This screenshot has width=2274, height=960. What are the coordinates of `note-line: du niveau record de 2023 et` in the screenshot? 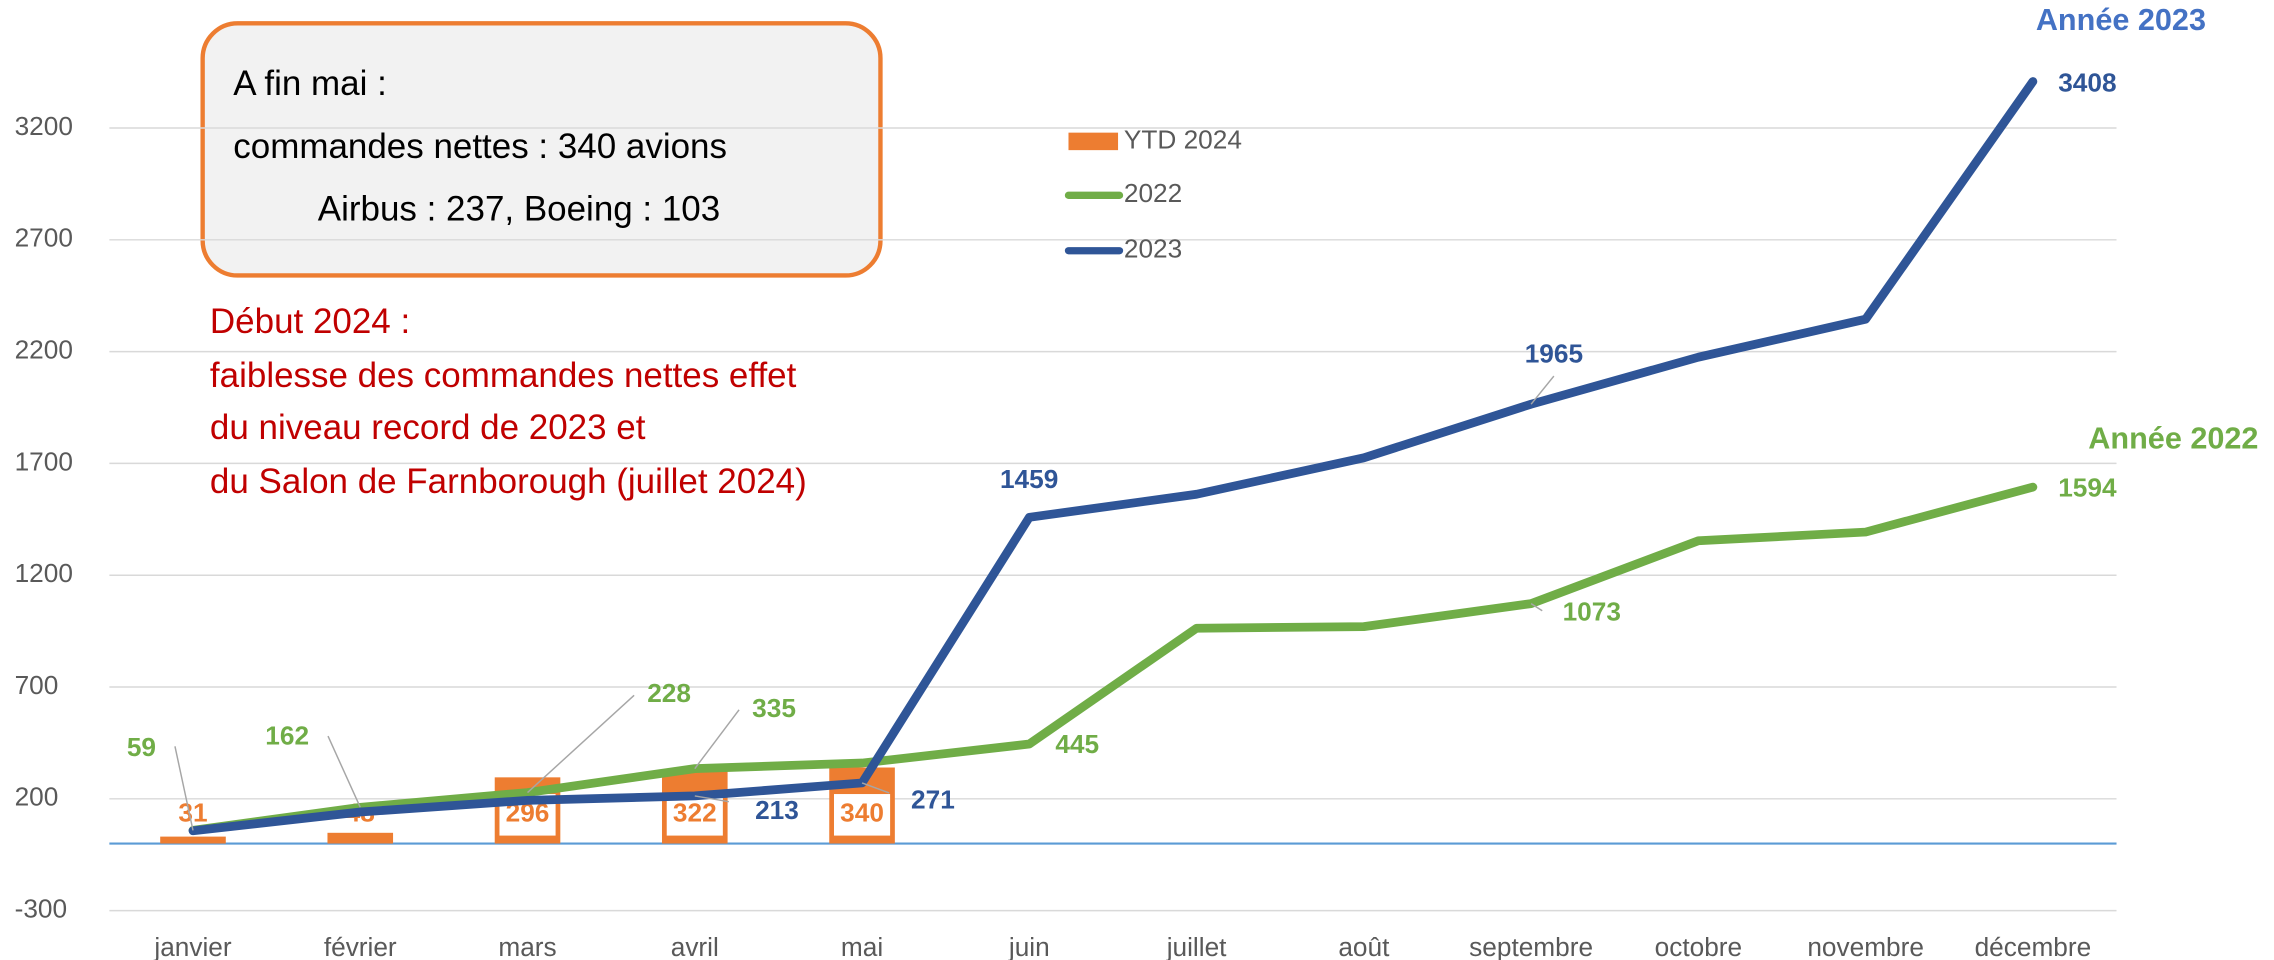 It's located at (428, 427).